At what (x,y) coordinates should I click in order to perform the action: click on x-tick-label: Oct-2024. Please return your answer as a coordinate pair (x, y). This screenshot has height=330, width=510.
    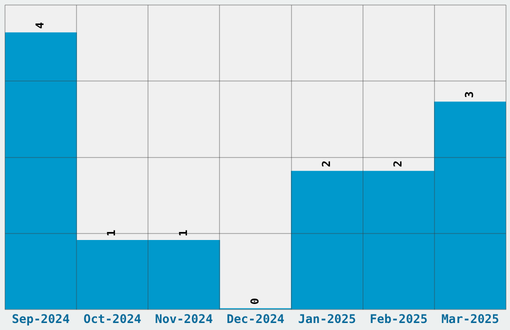
    Looking at the image, I should click on (112, 319).